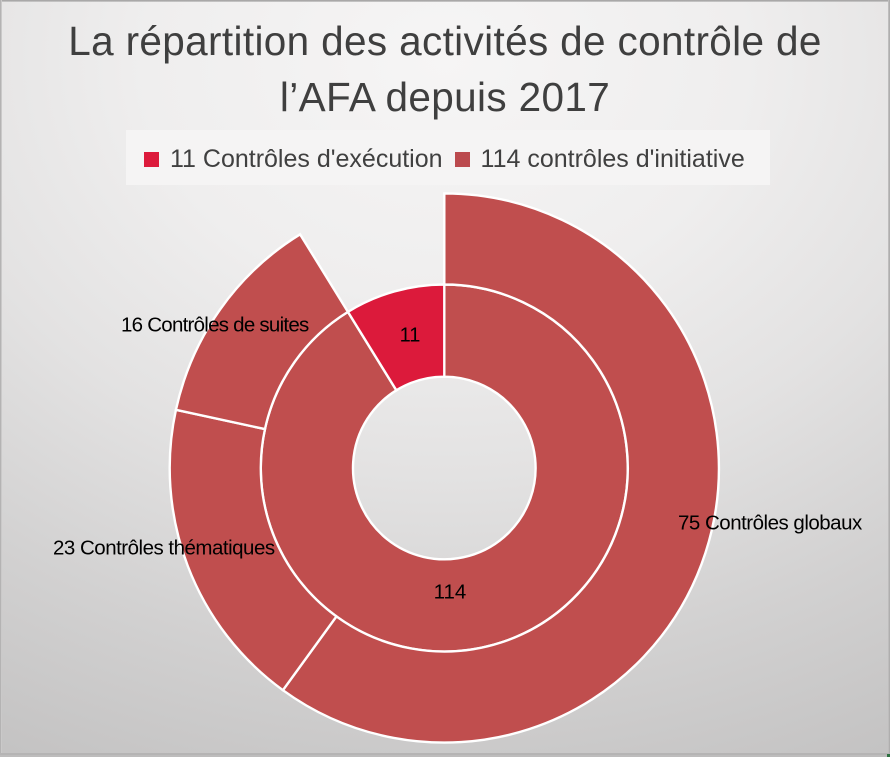 This screenshot has width=890, height=757. Describe the element at coordinates (215, 325) in the screenshot. I see `svg-text: 16 Contrôles de suites` at that location.